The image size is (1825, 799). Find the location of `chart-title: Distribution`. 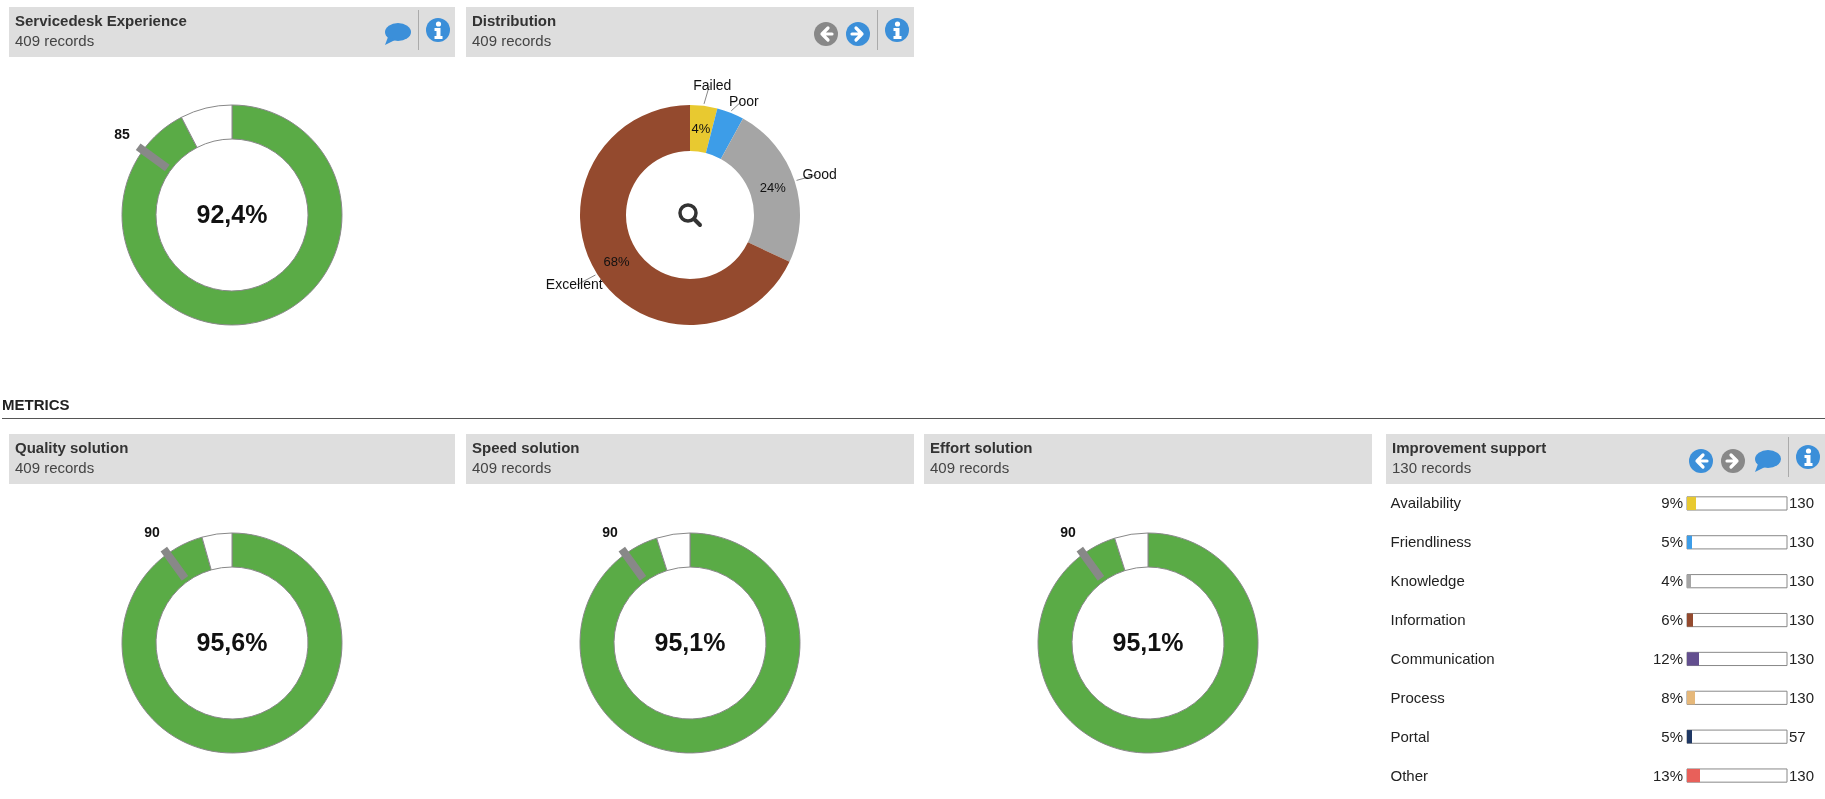

chart-title: Distribution is located at coordinates (515, 20).